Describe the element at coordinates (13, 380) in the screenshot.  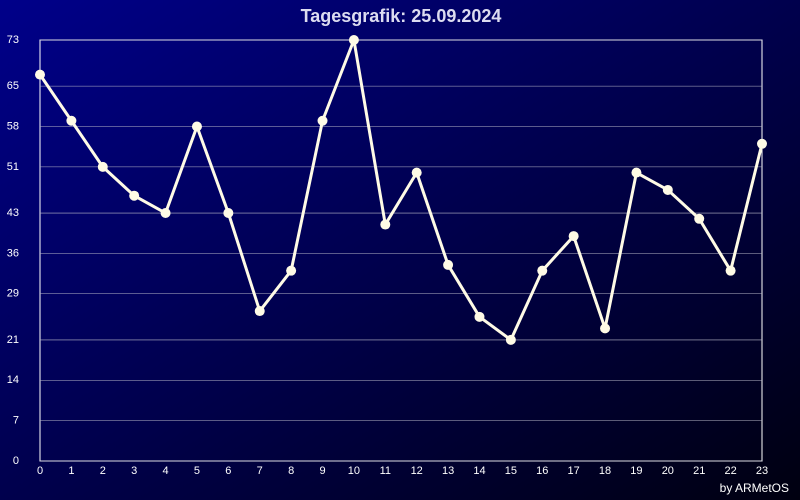
I see `y-tick-label: 14` at that location.